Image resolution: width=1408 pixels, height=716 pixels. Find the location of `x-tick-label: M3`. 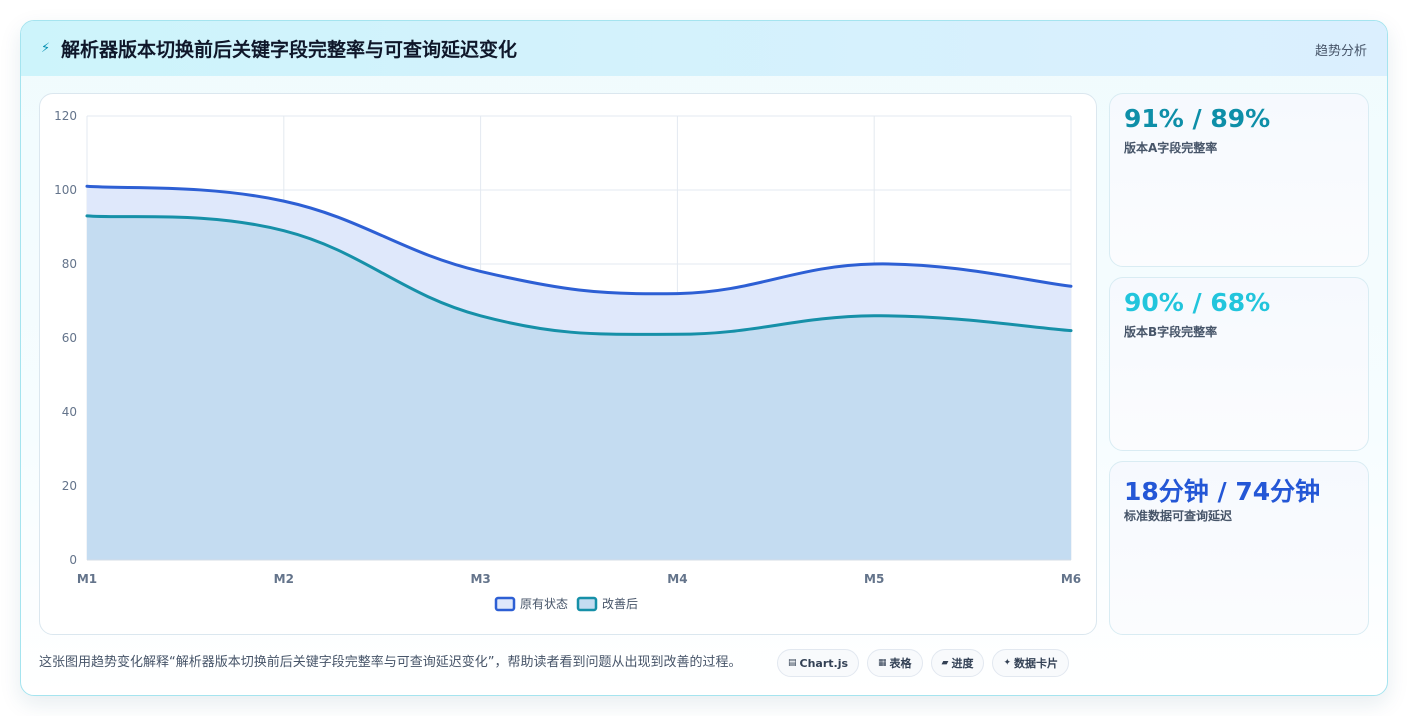

x-tick-label: M3 is located at coordinates (480, 579).